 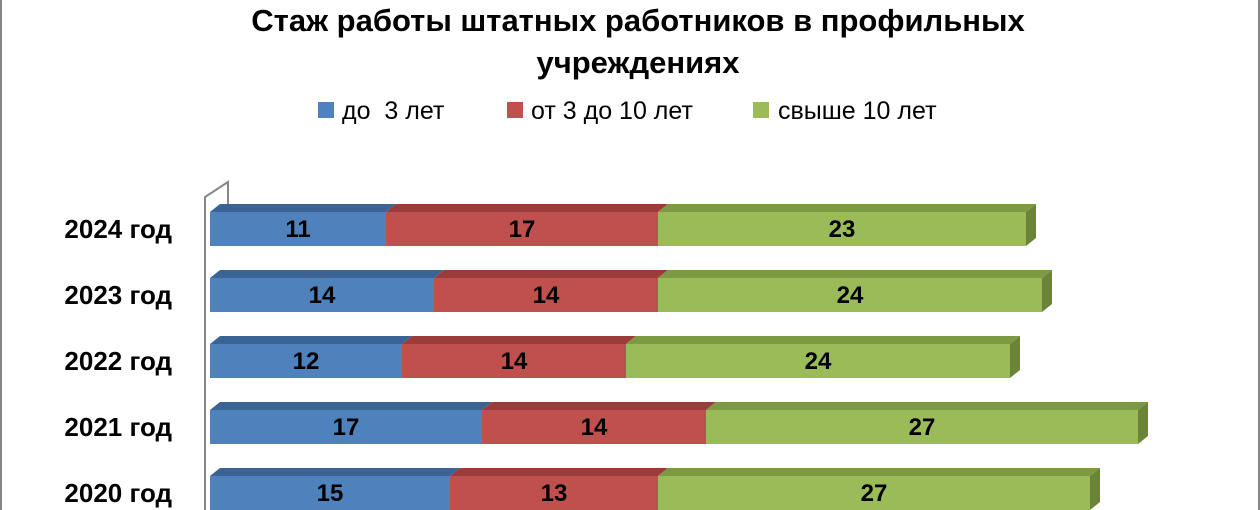 What do you see at coordinates (303, 208) in the screenshot?
I see `bar-top-face-2024-s1` at bounding box center [303, 208].